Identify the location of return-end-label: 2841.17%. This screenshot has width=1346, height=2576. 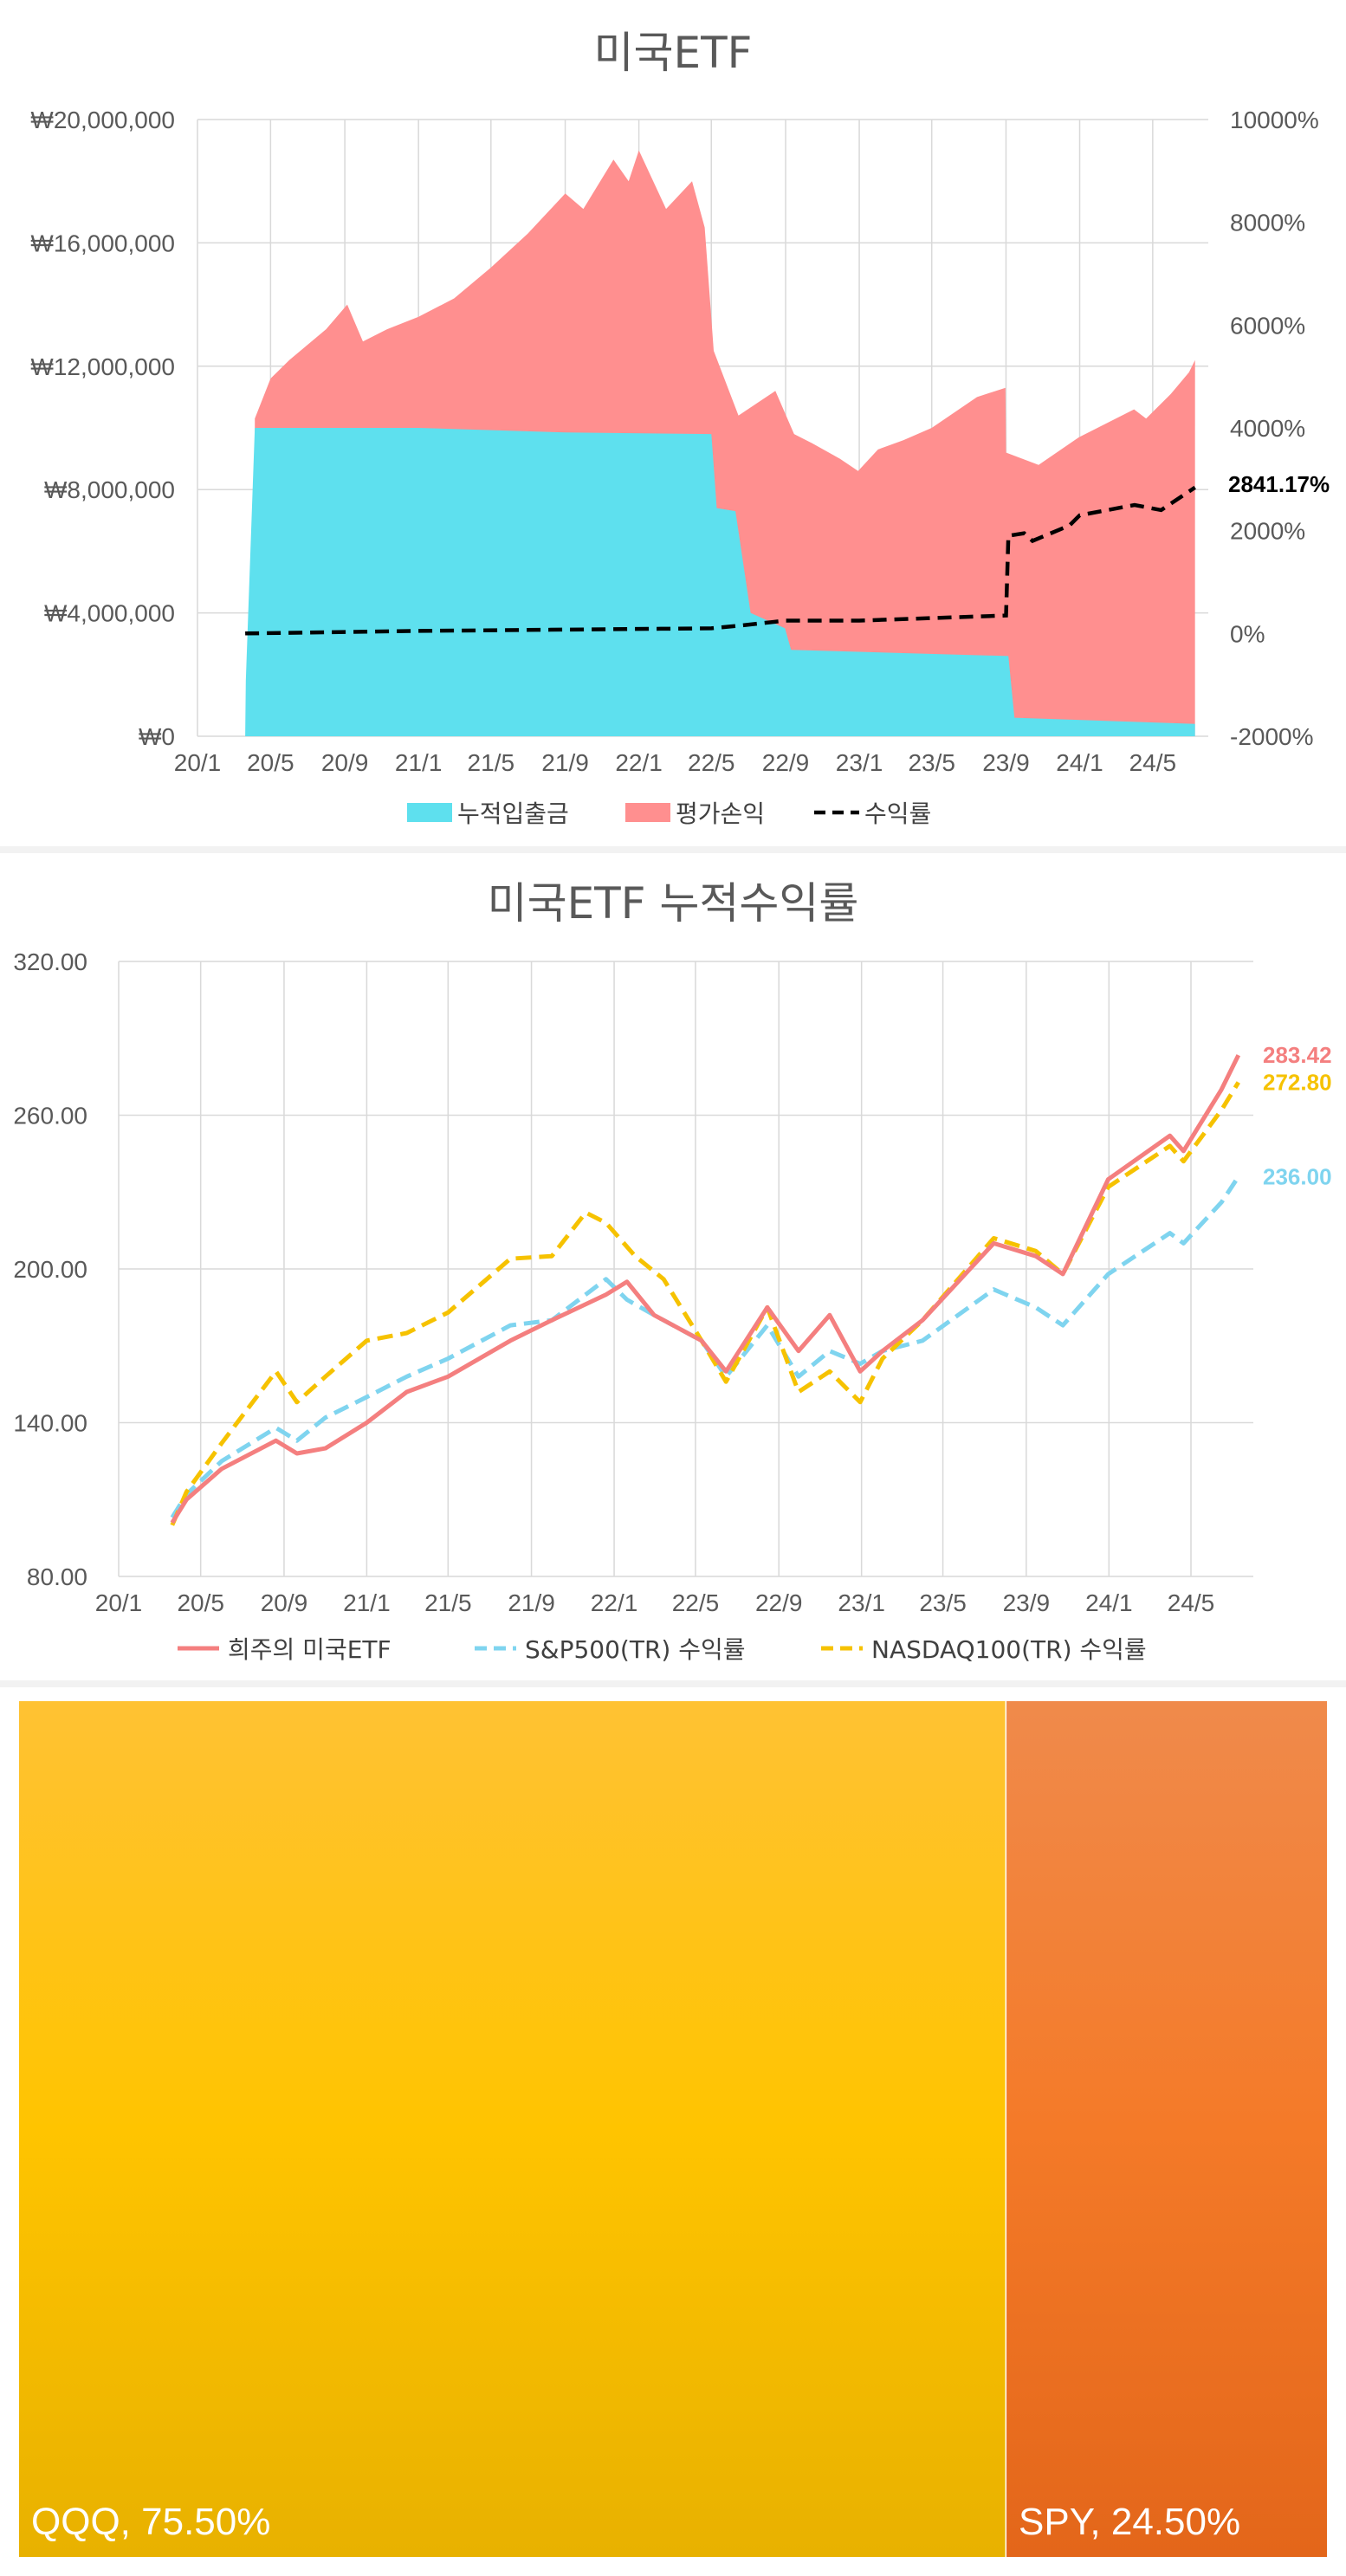
(1279, 484).